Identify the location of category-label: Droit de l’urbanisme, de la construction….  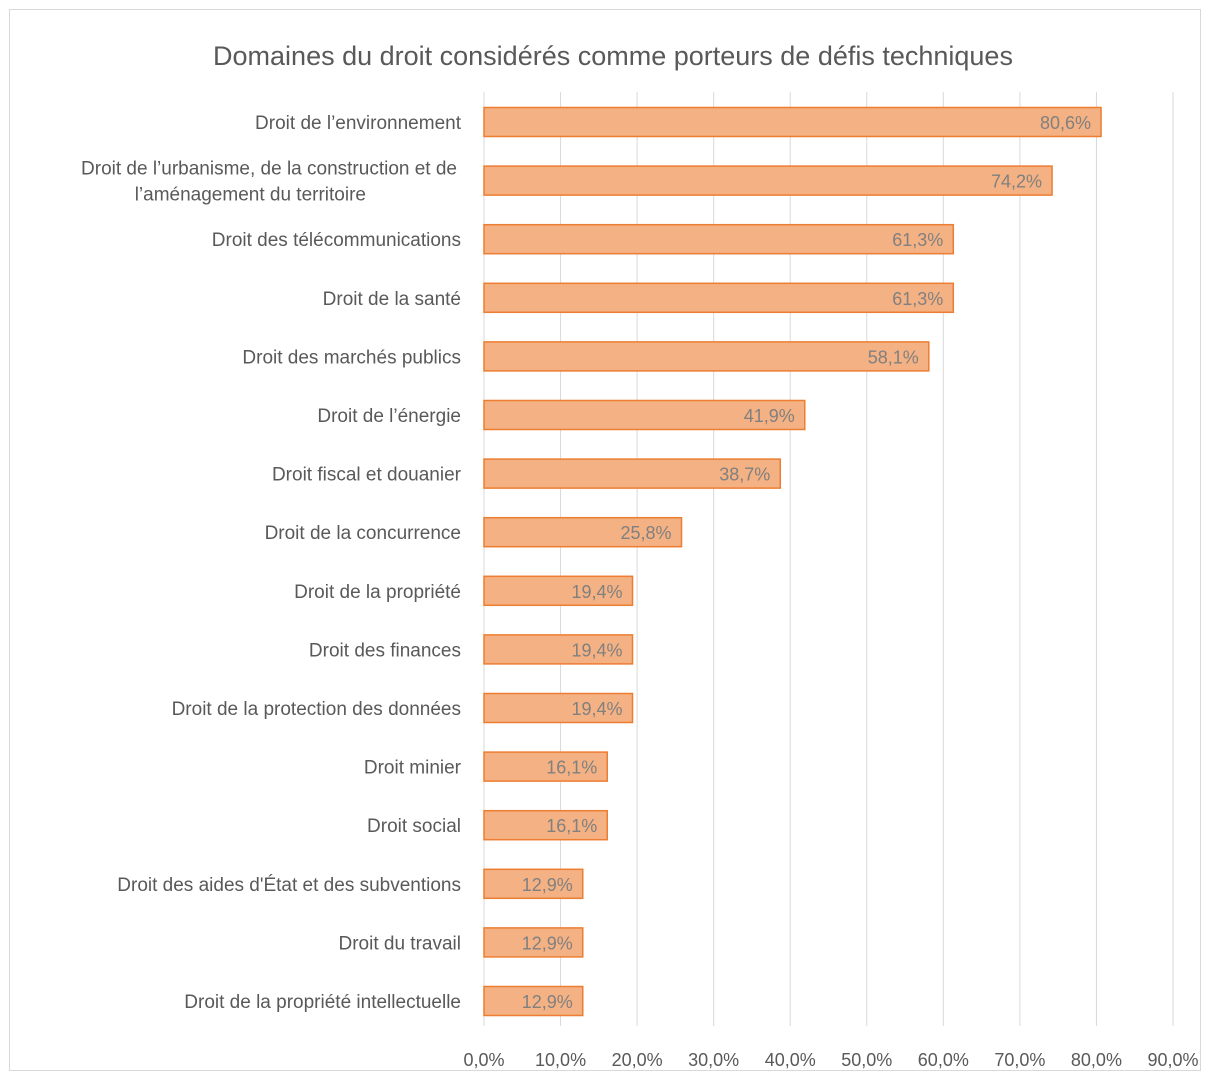
(269, 169).